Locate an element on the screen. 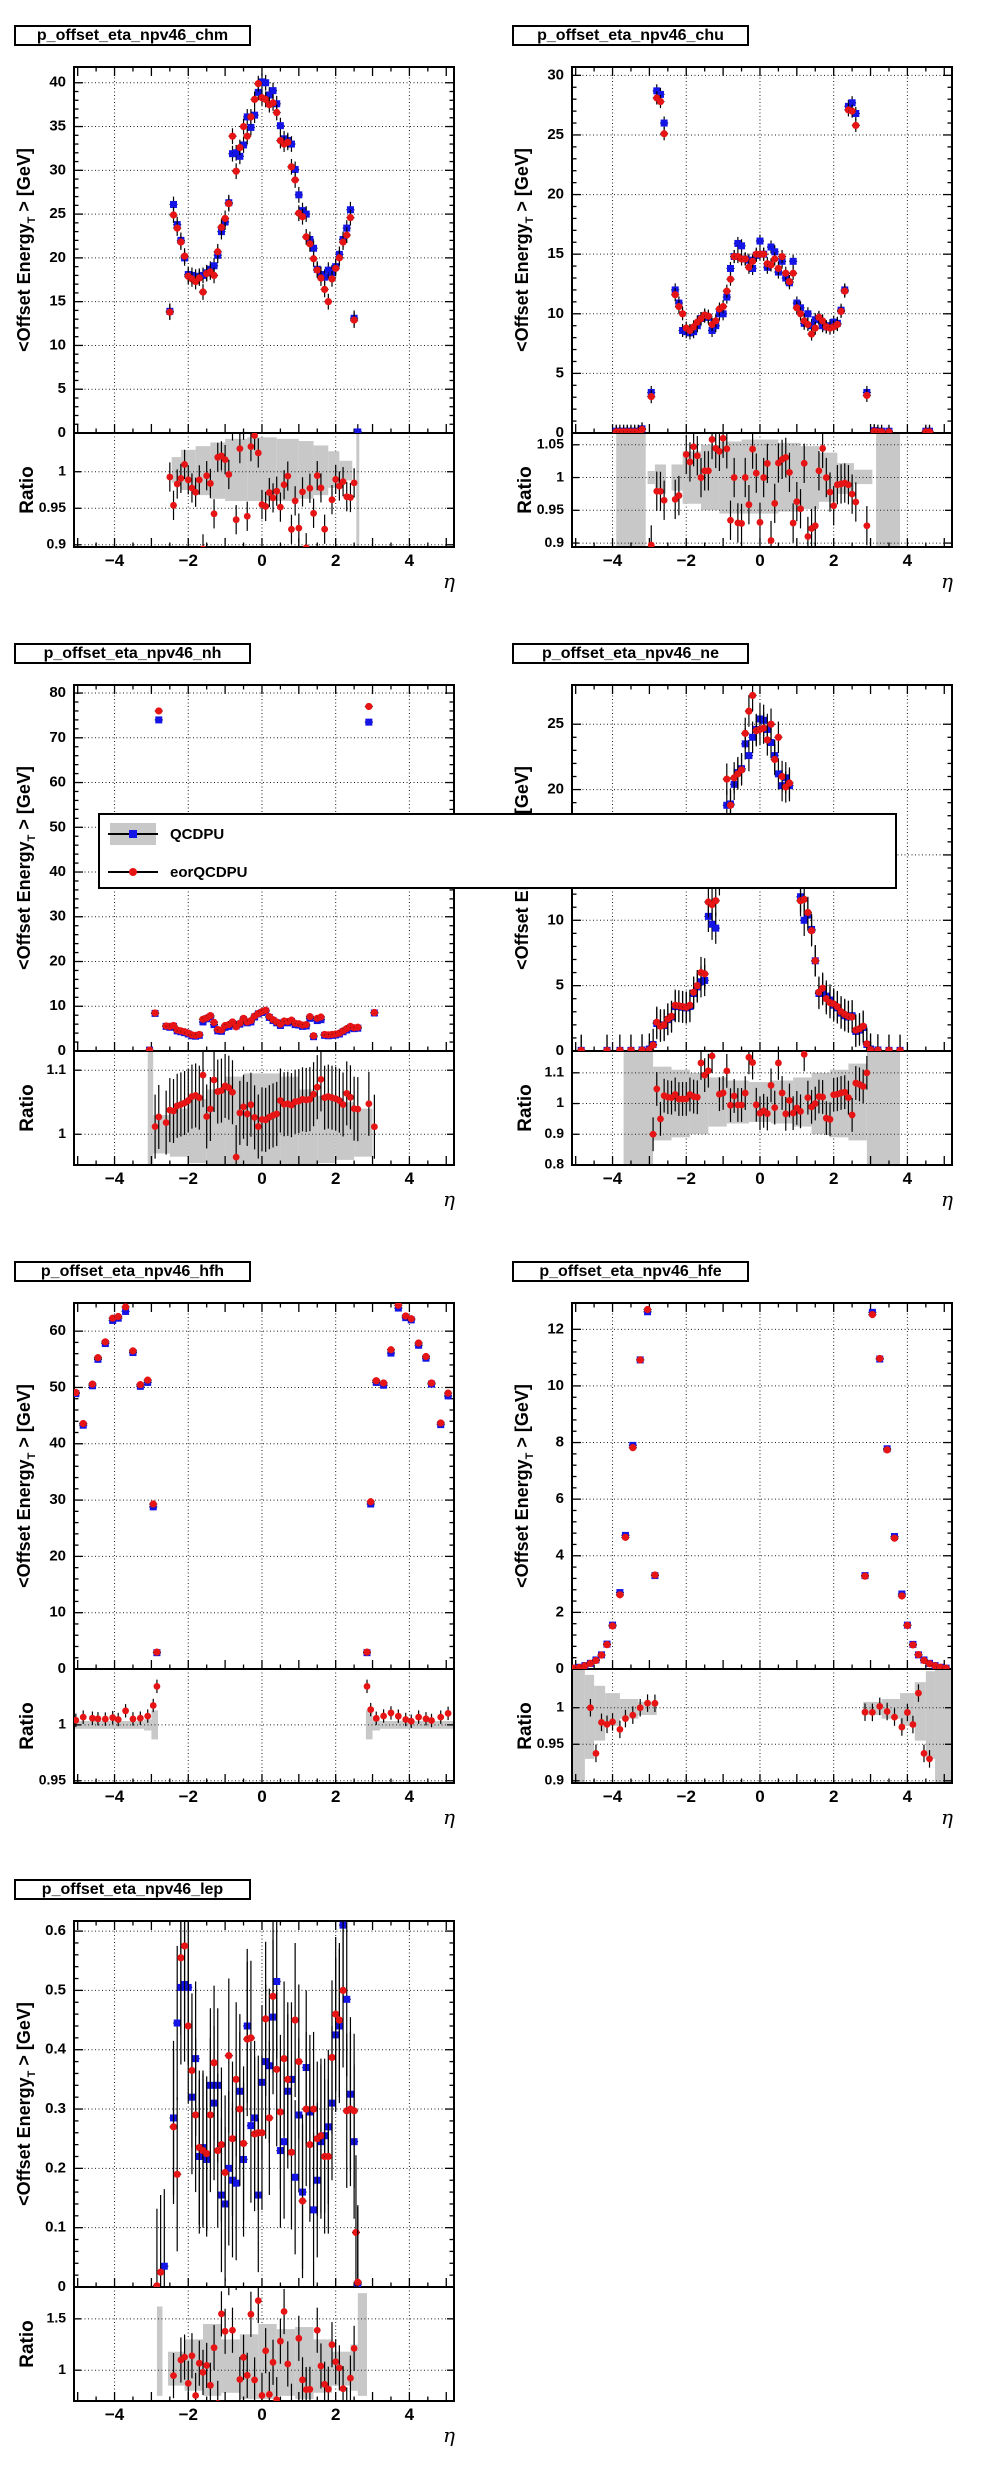 This screenshot has height=2472, width=996. svg-text: 1.1 is located at coordinates (555, 1072).